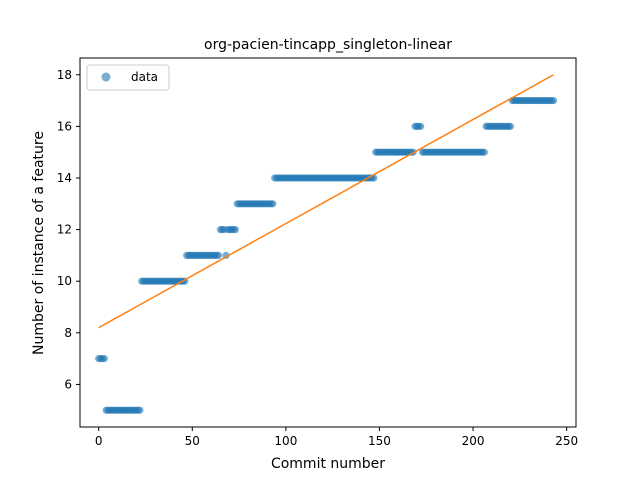 The width and height of the screenshot is (640, 480). Describe the element at coordinates (99, 441) in the screenshot. I see `x-tick-label: 0` at that location.